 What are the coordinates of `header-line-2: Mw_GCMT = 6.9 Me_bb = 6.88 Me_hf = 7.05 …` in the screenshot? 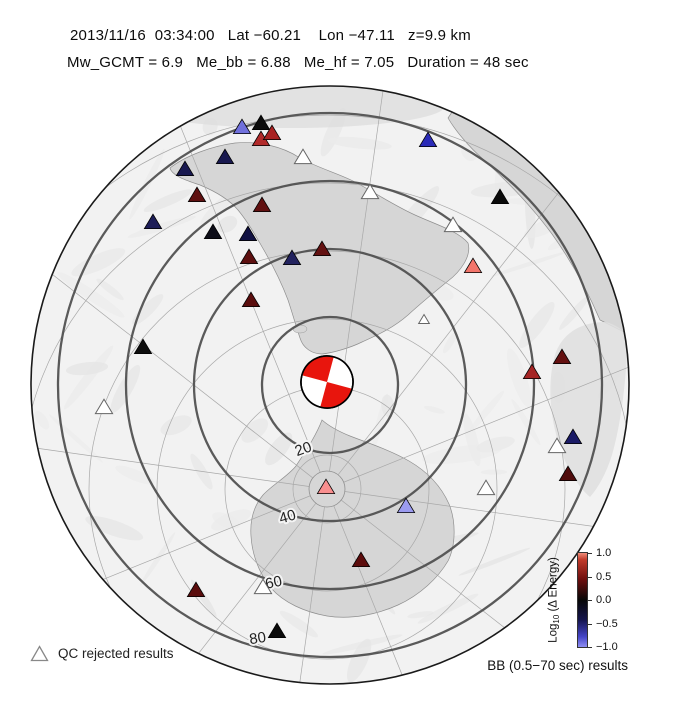 It's located at (298, 62).